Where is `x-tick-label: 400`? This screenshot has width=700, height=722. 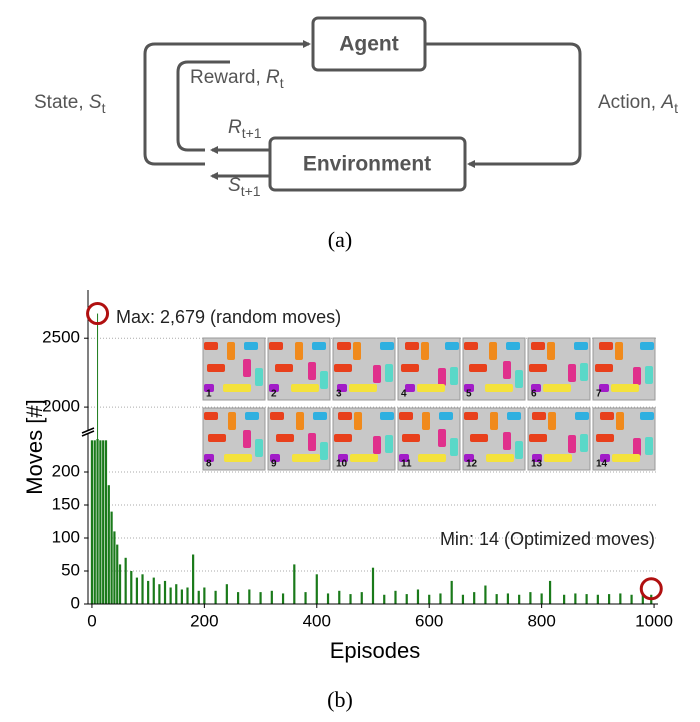
x-tick-label: 400 is located at coordinates (317, 620).